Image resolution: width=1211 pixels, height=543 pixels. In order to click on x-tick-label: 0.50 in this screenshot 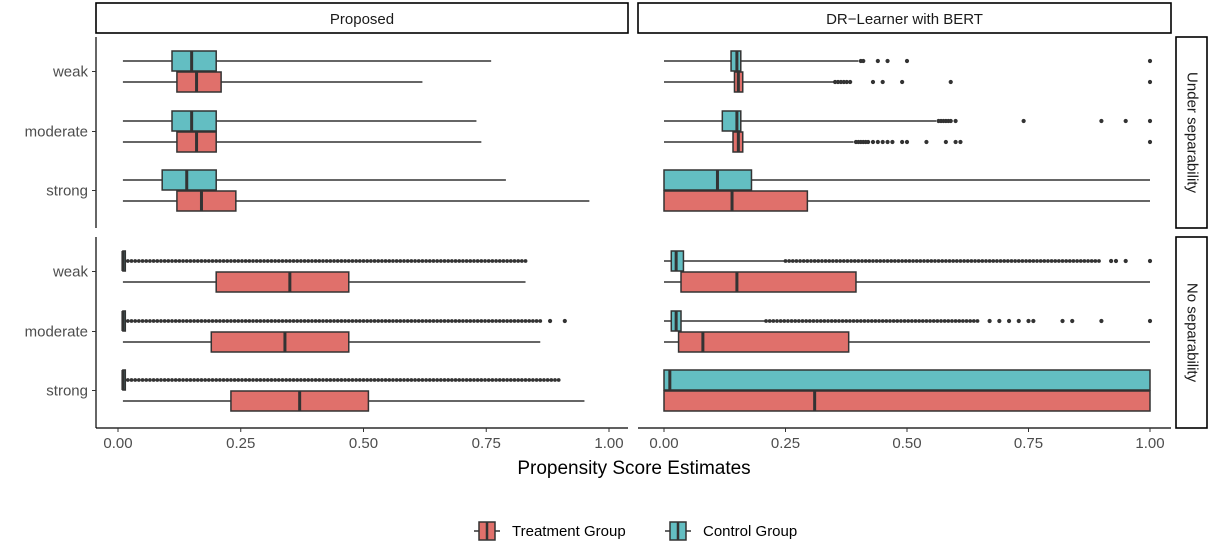, I will do `click(363, 443)`.